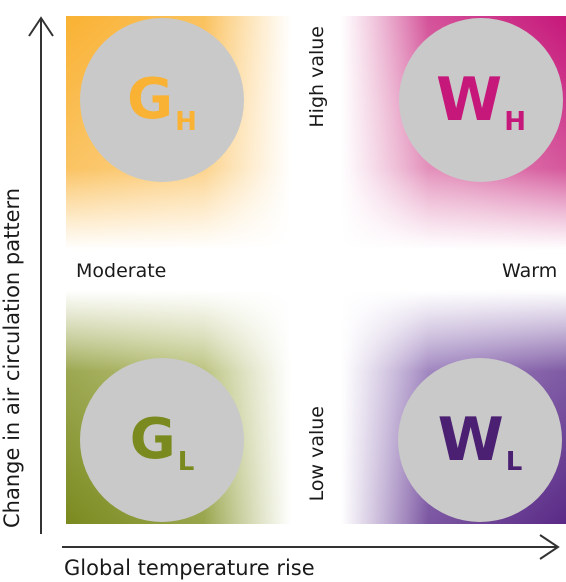  Describe the element at coordinates (317, 77) in the screenshot. I see `high-value-label: High value` at that location.